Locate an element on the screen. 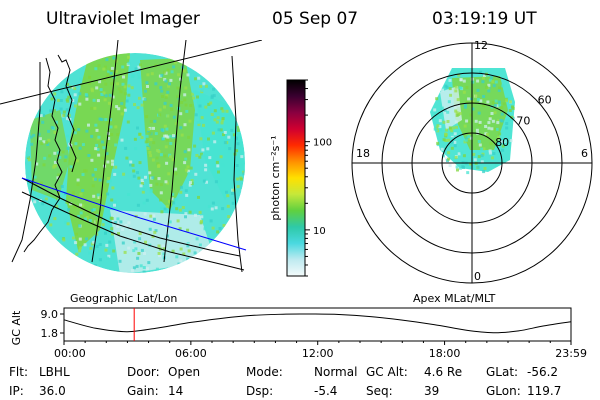  timeline-xtick-label: 18:00 is located at coordinates (445, 353).